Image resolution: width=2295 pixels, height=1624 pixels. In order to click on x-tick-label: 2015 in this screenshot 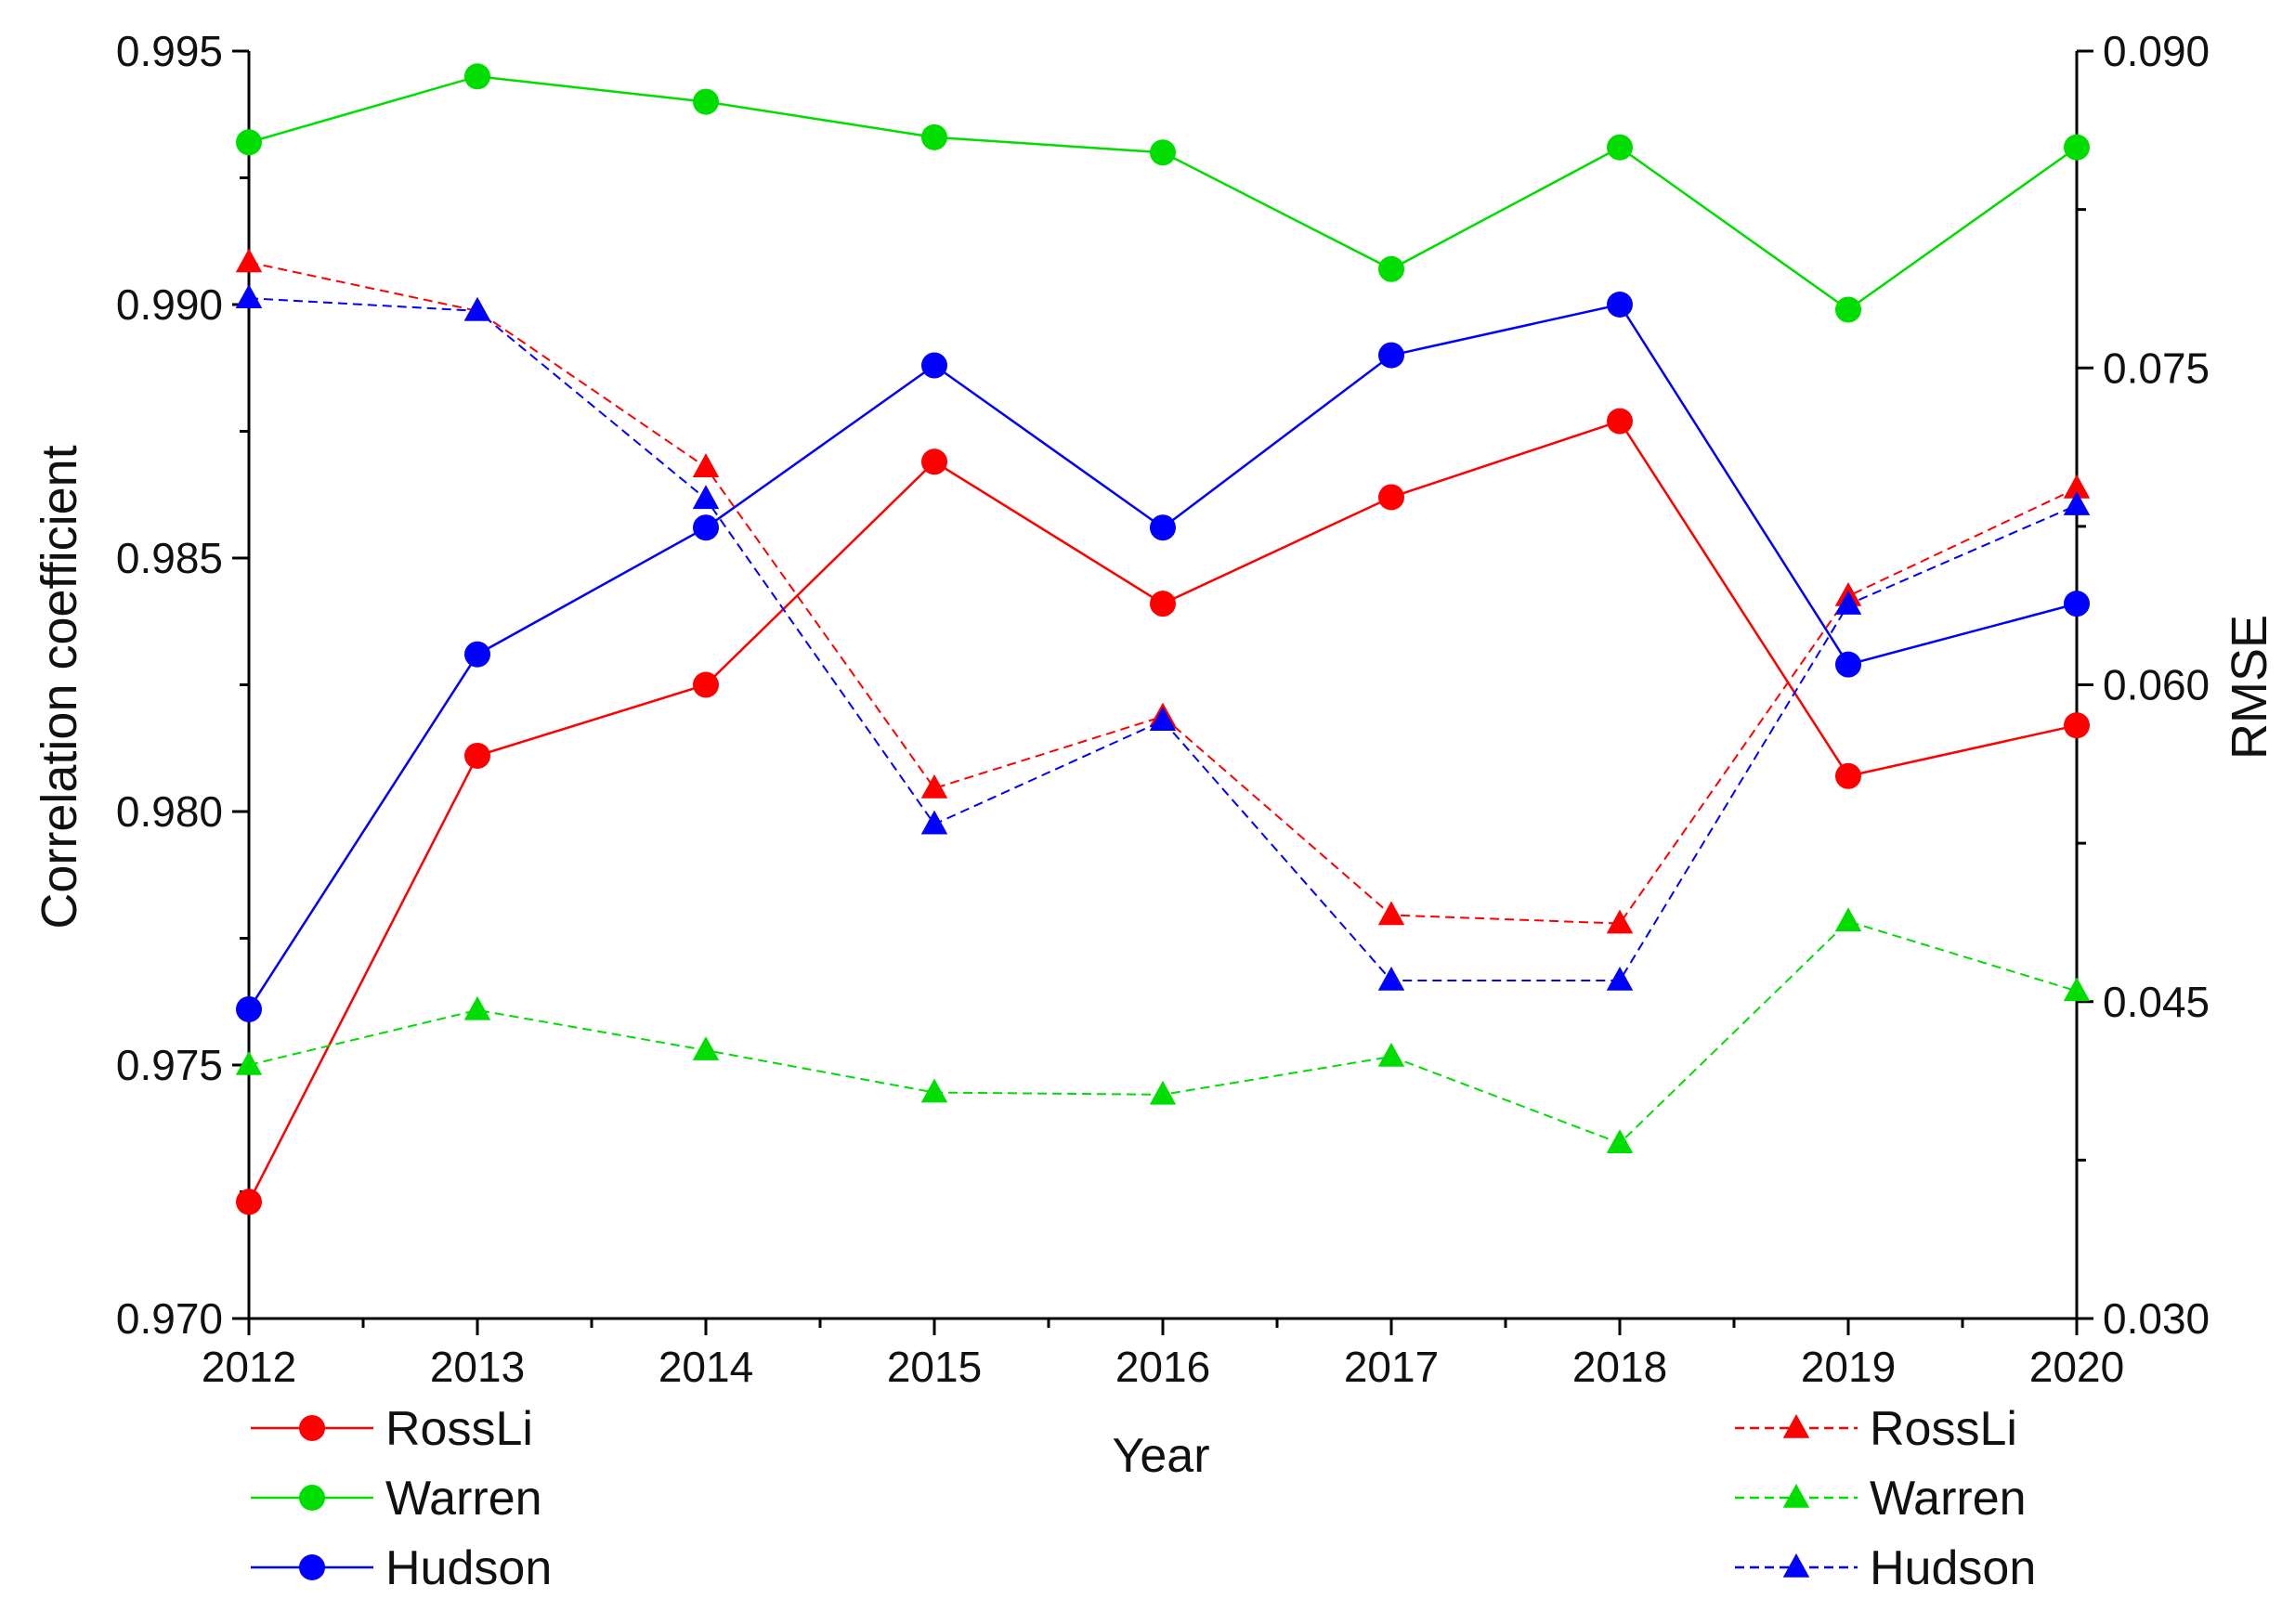, I will do `click(935, 1367)`.